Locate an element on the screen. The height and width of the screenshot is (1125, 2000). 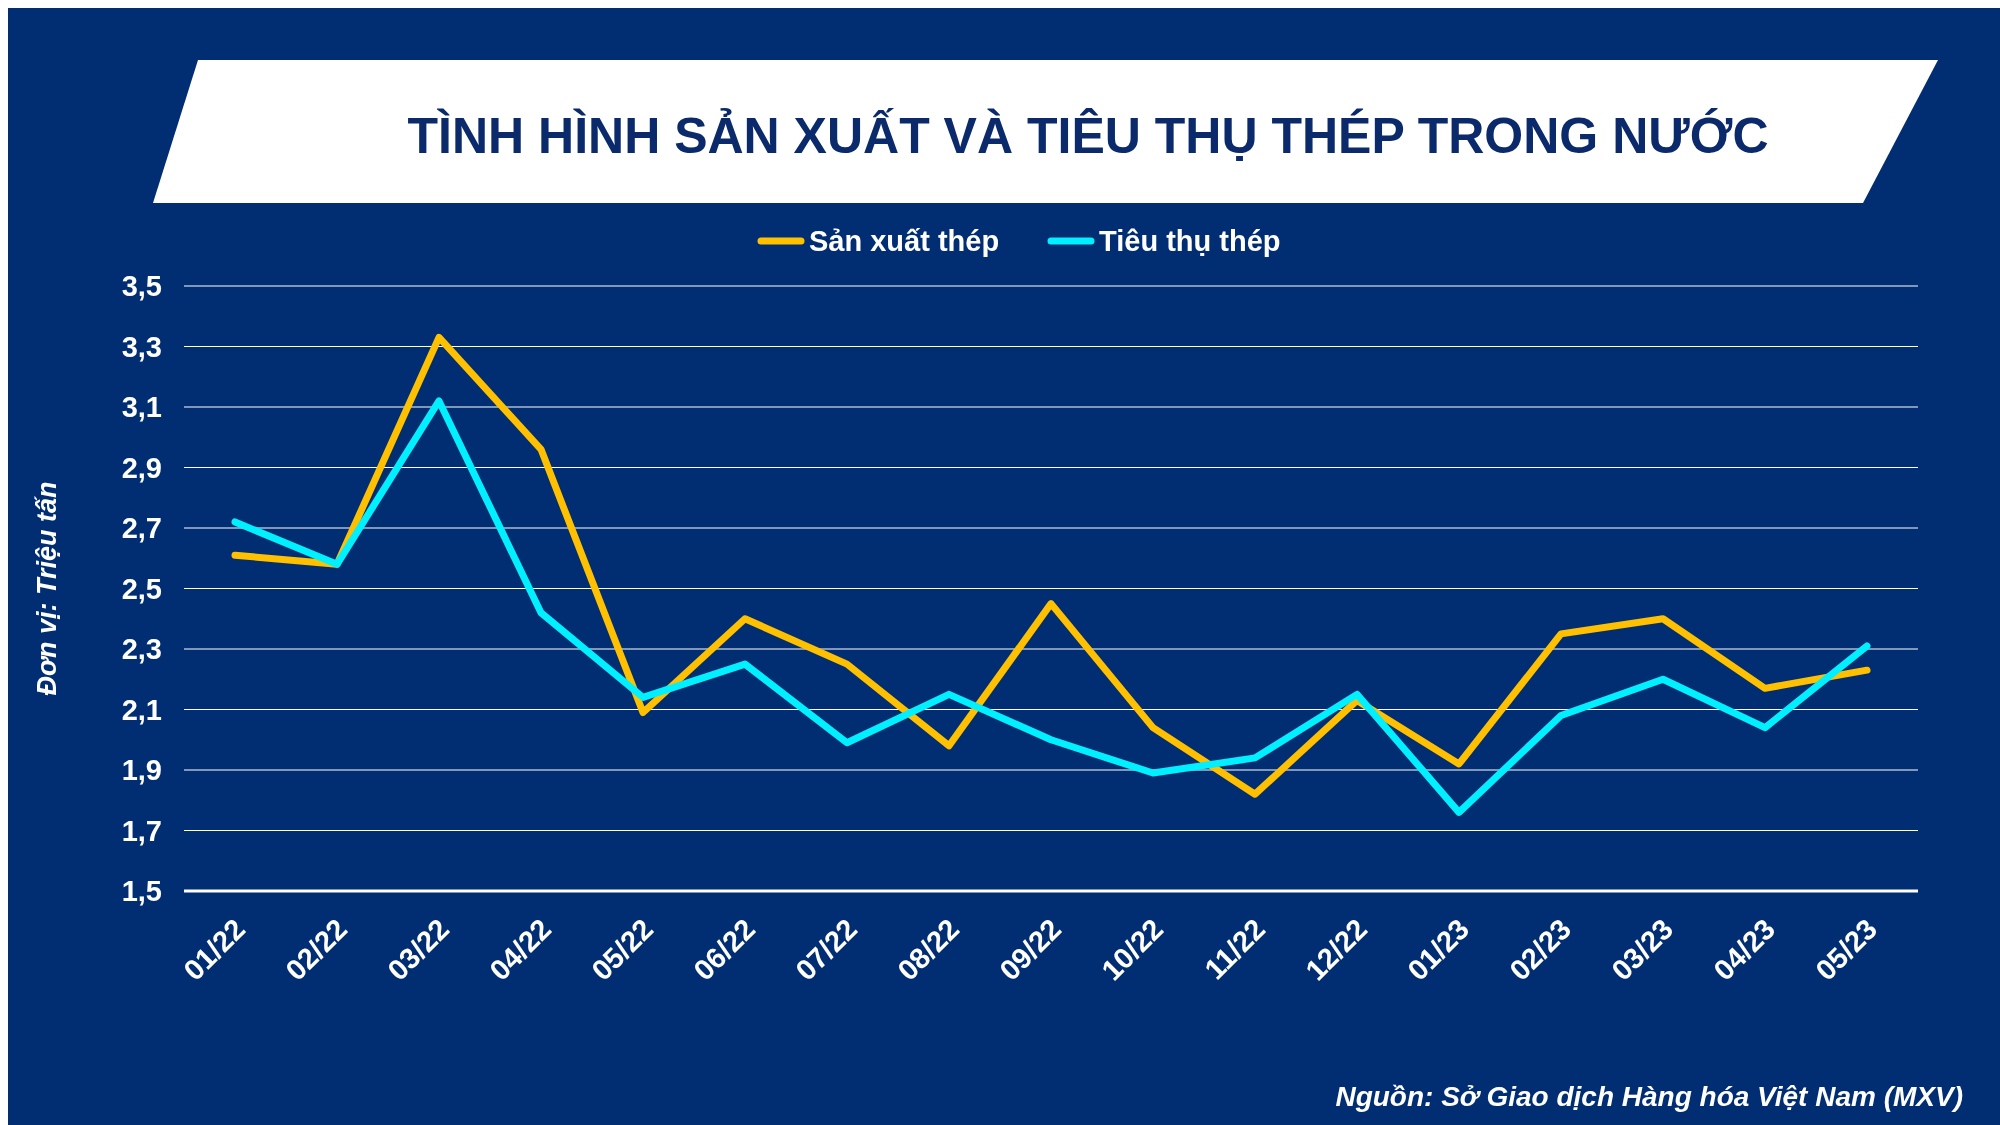
y-tick-label: 2,7 is located at coordinates (141, 528).